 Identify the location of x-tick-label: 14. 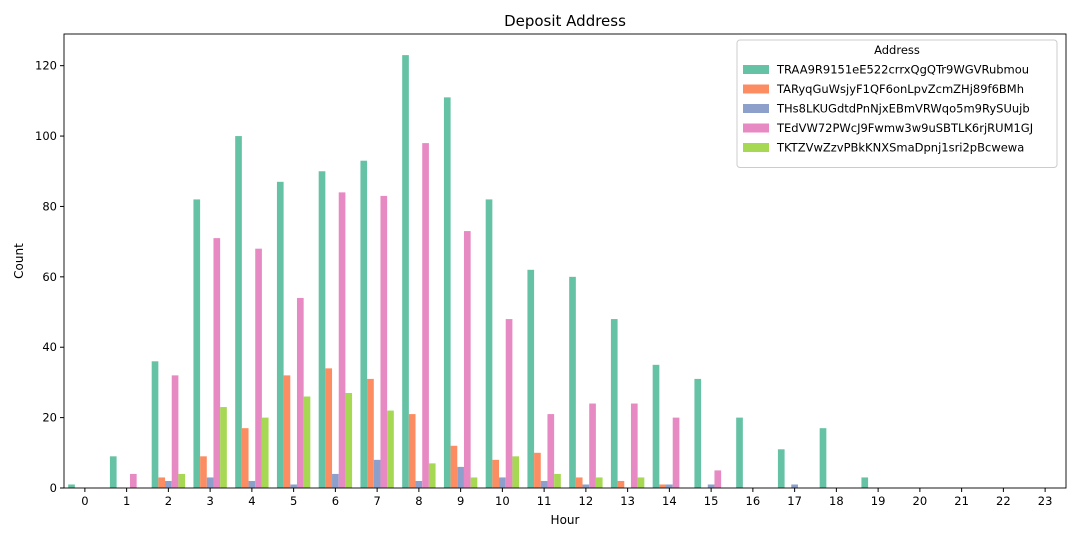
(669, 501).